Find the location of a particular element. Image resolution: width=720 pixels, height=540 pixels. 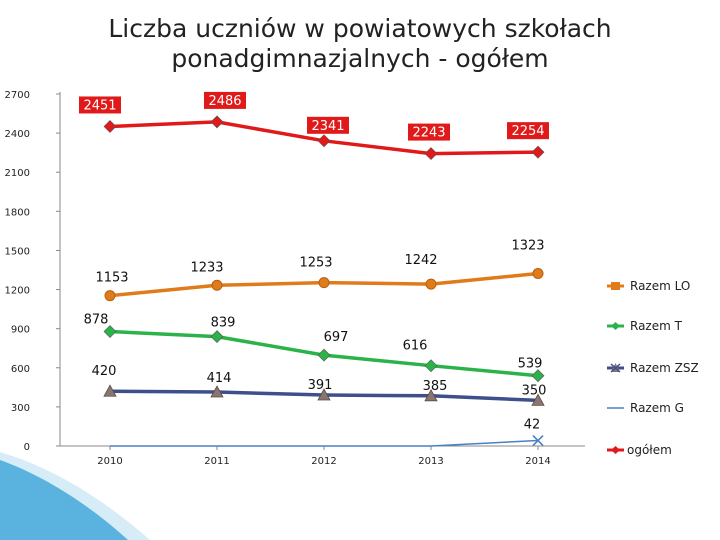

chart-title-line1: Liczba uczniów w powiatowych szkołach is located at coordinates (360, 28).